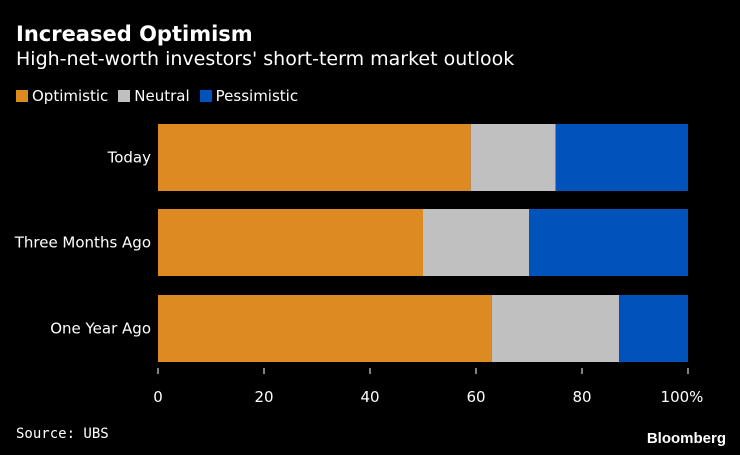 This screenshot has height=455, width=740. Describe the element at coordinates (257, 96) in the screenshot. I see `legend-label: Pessimistic` at that location.